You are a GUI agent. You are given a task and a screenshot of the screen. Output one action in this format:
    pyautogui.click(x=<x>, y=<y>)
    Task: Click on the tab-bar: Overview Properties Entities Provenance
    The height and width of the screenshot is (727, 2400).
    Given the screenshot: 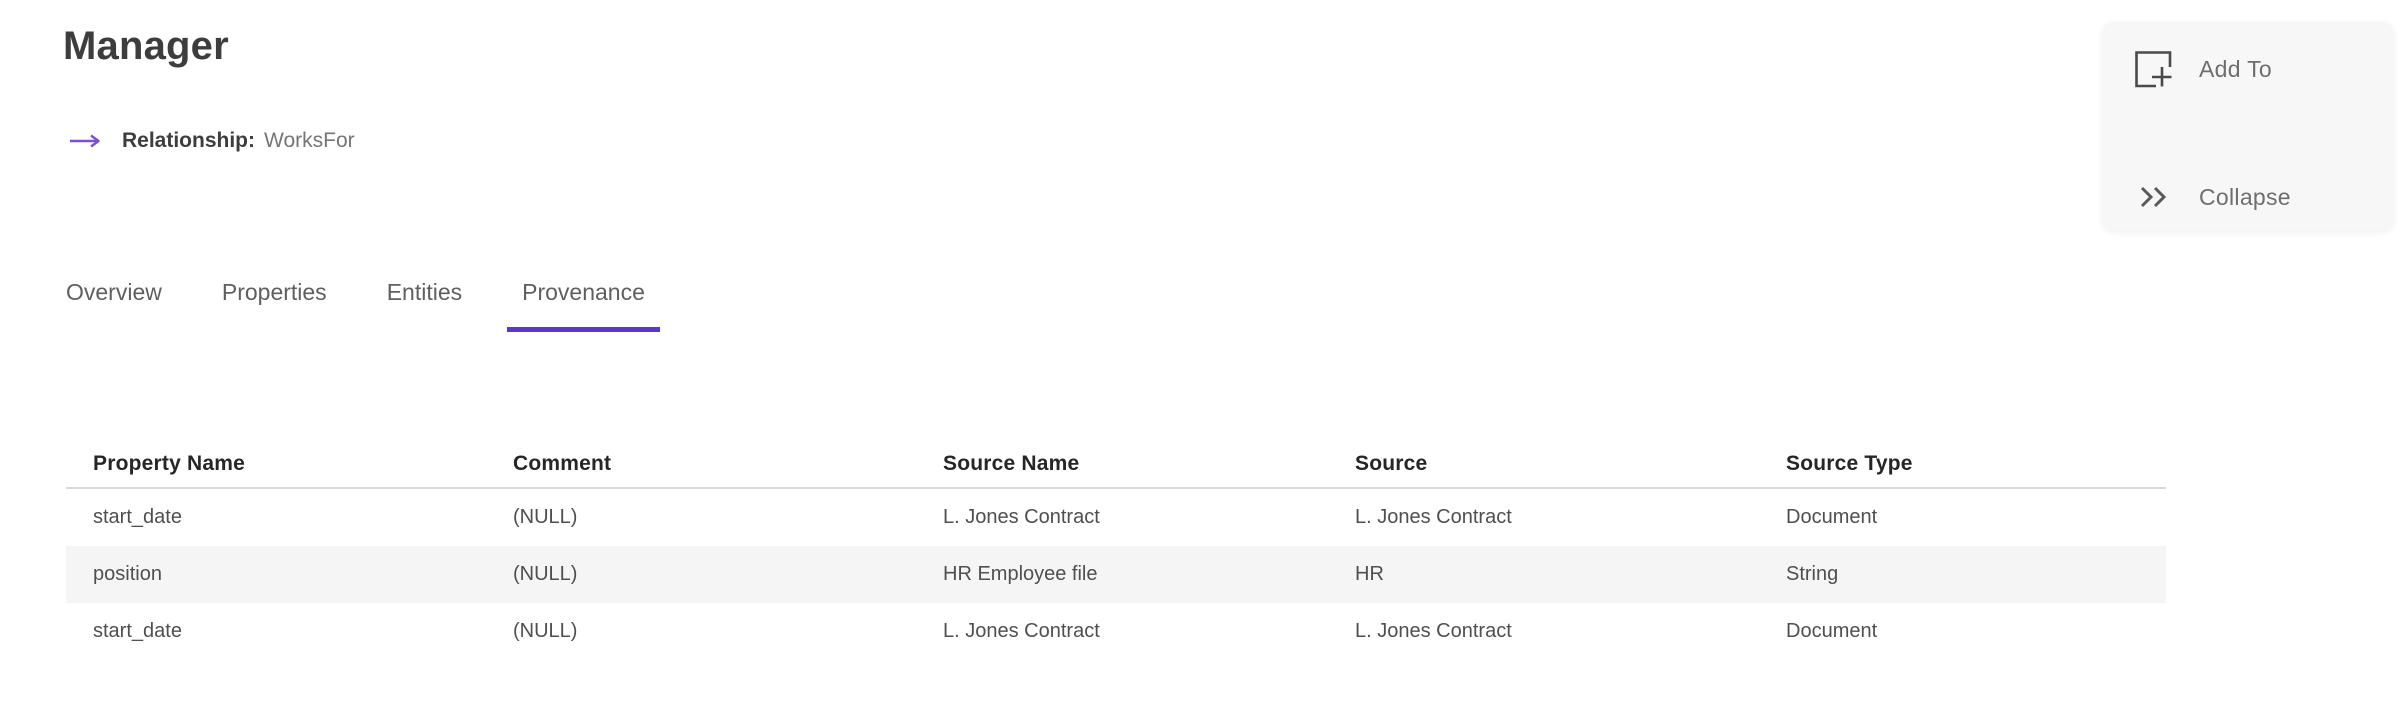 What is the action you would take?
    pyautogui.click(x=363, y=305)
    